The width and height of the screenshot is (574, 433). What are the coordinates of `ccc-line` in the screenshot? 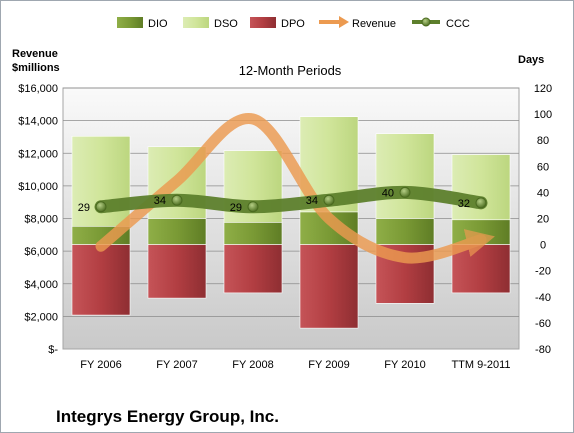 It's located at (291, 199).